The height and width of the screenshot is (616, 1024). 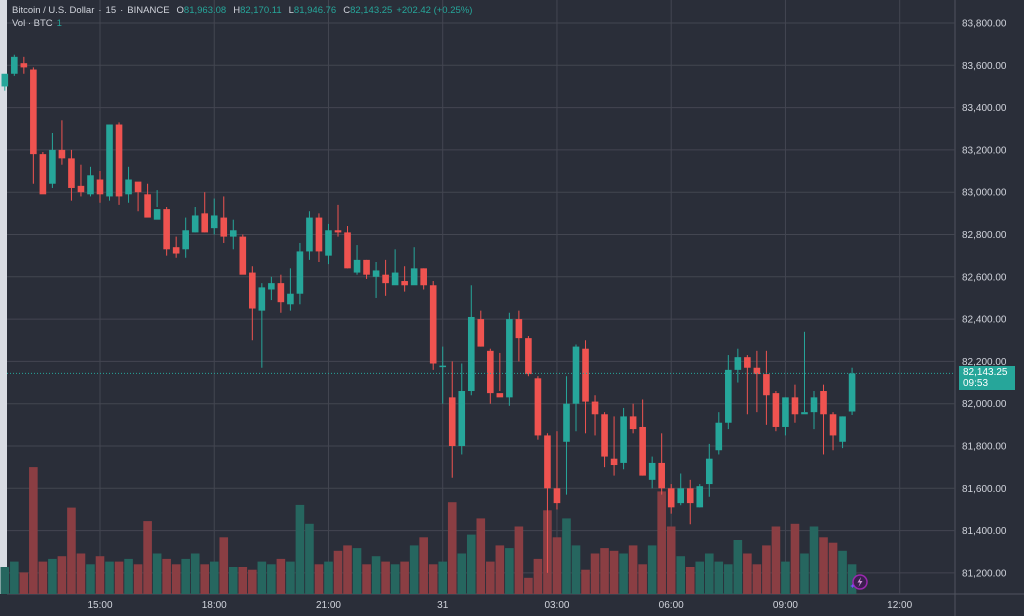 I want to click on price-axis-label: 82,800.00, so click(x=984, y=235).